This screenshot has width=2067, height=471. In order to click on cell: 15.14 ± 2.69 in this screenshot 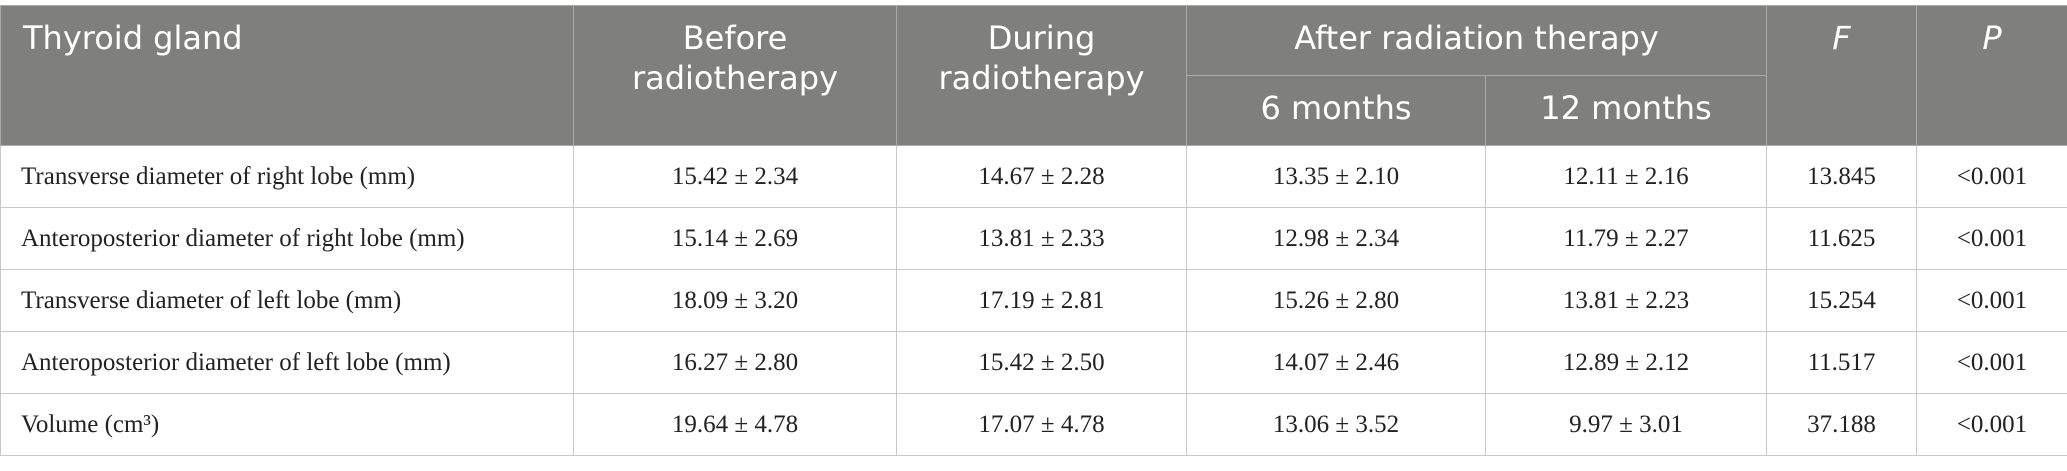, I will do `click(735, 239)`.